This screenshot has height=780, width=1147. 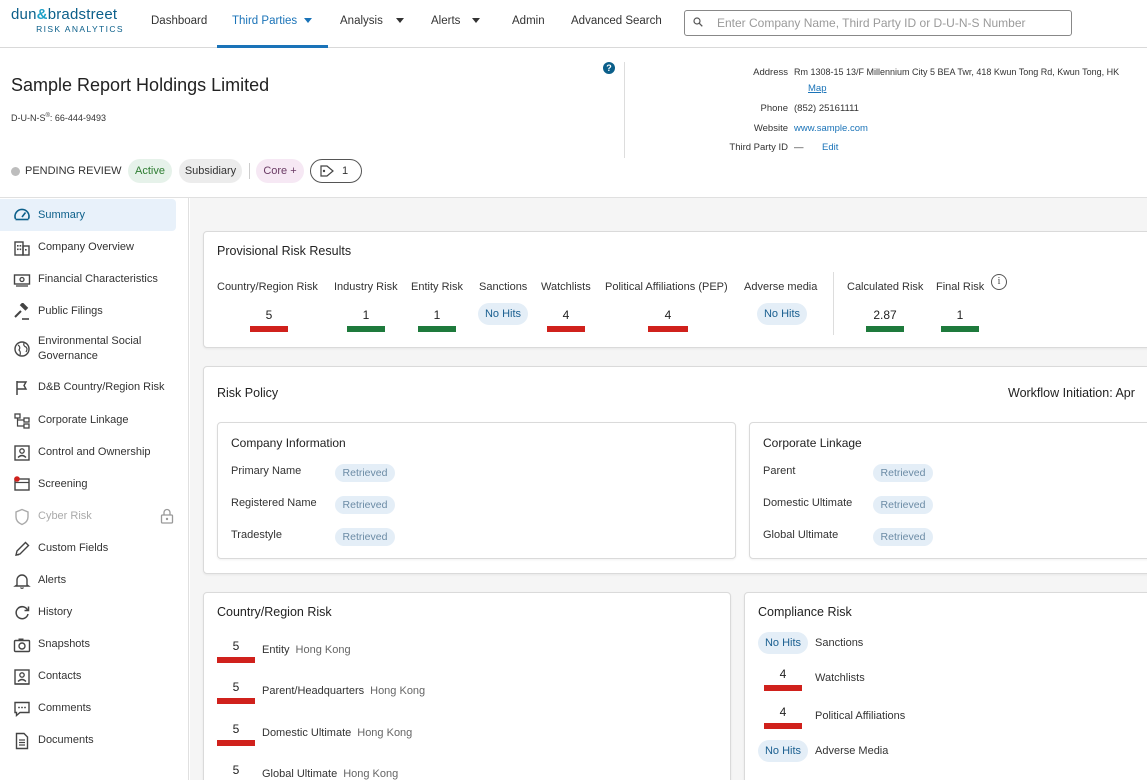 What do you see at coordinates (24, 14) in the screenshot?
I see `logo-text-dun: dun` at bounding box center [24, 14].